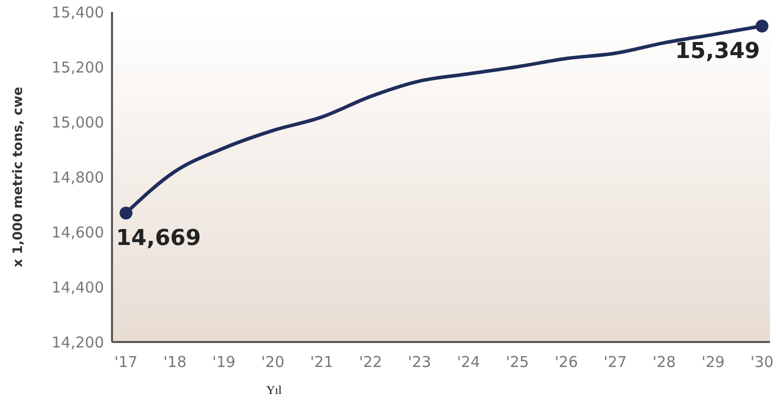  What do you see at coordinates (78, 122) in the screenshot?
I see `y-tick-label: 15,000` at bounding box center [78, 122].